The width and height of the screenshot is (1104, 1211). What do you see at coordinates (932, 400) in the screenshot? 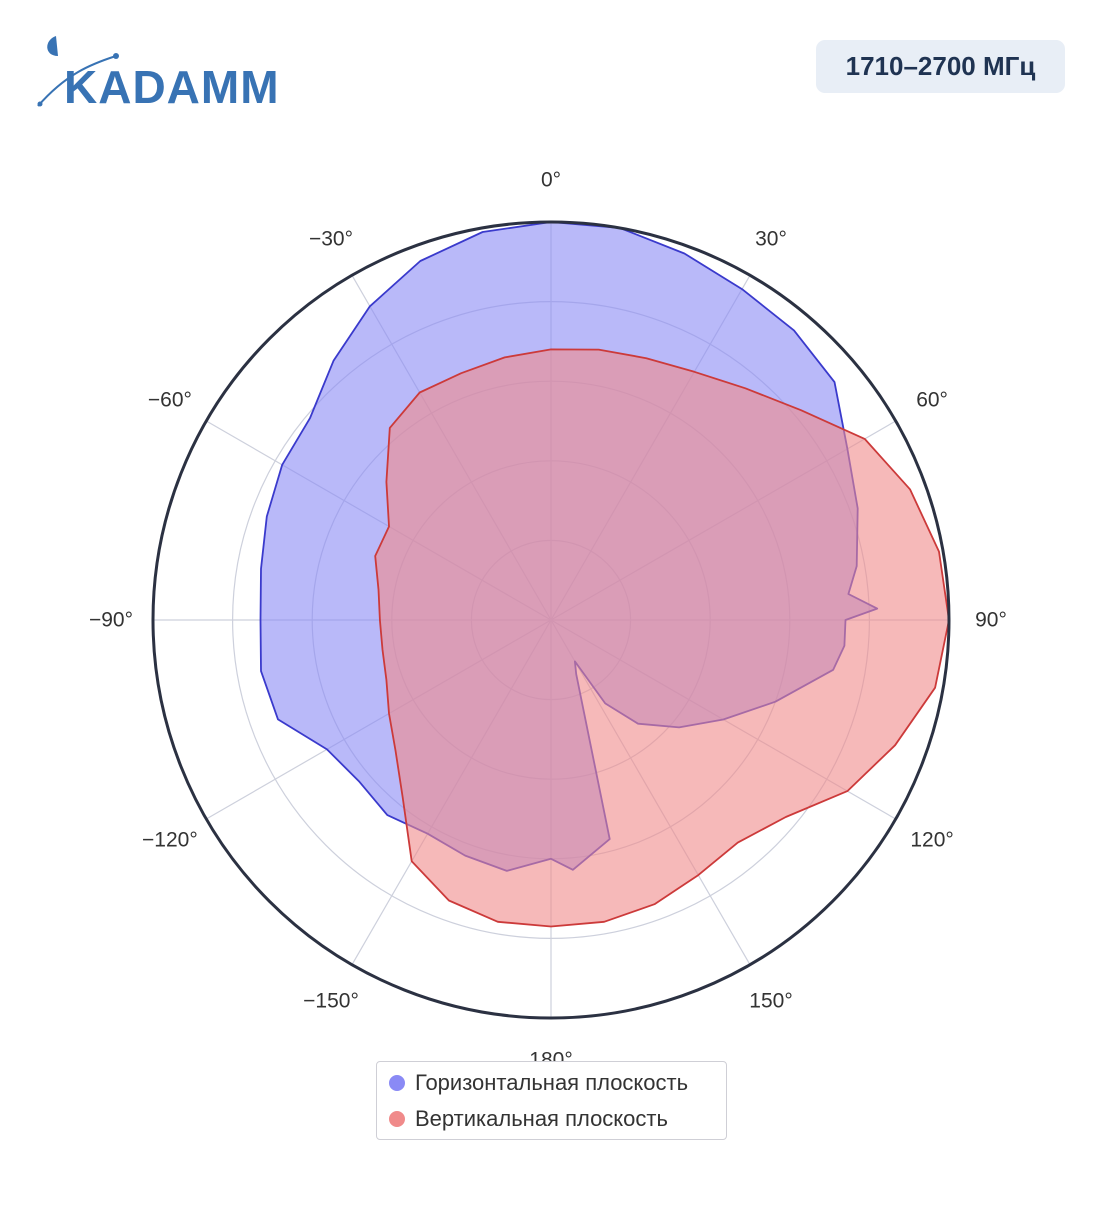
I see `angle-tick-label: 60°` at bounding box center [932, 400].